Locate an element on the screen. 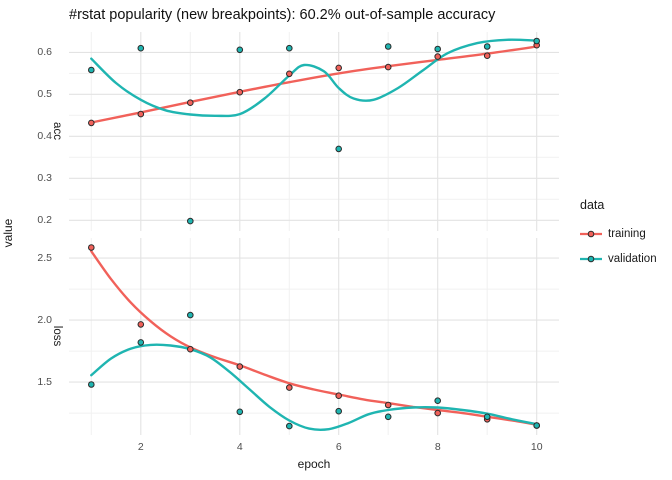  x-tick-label: 4 is located at coordinates (239, 447).